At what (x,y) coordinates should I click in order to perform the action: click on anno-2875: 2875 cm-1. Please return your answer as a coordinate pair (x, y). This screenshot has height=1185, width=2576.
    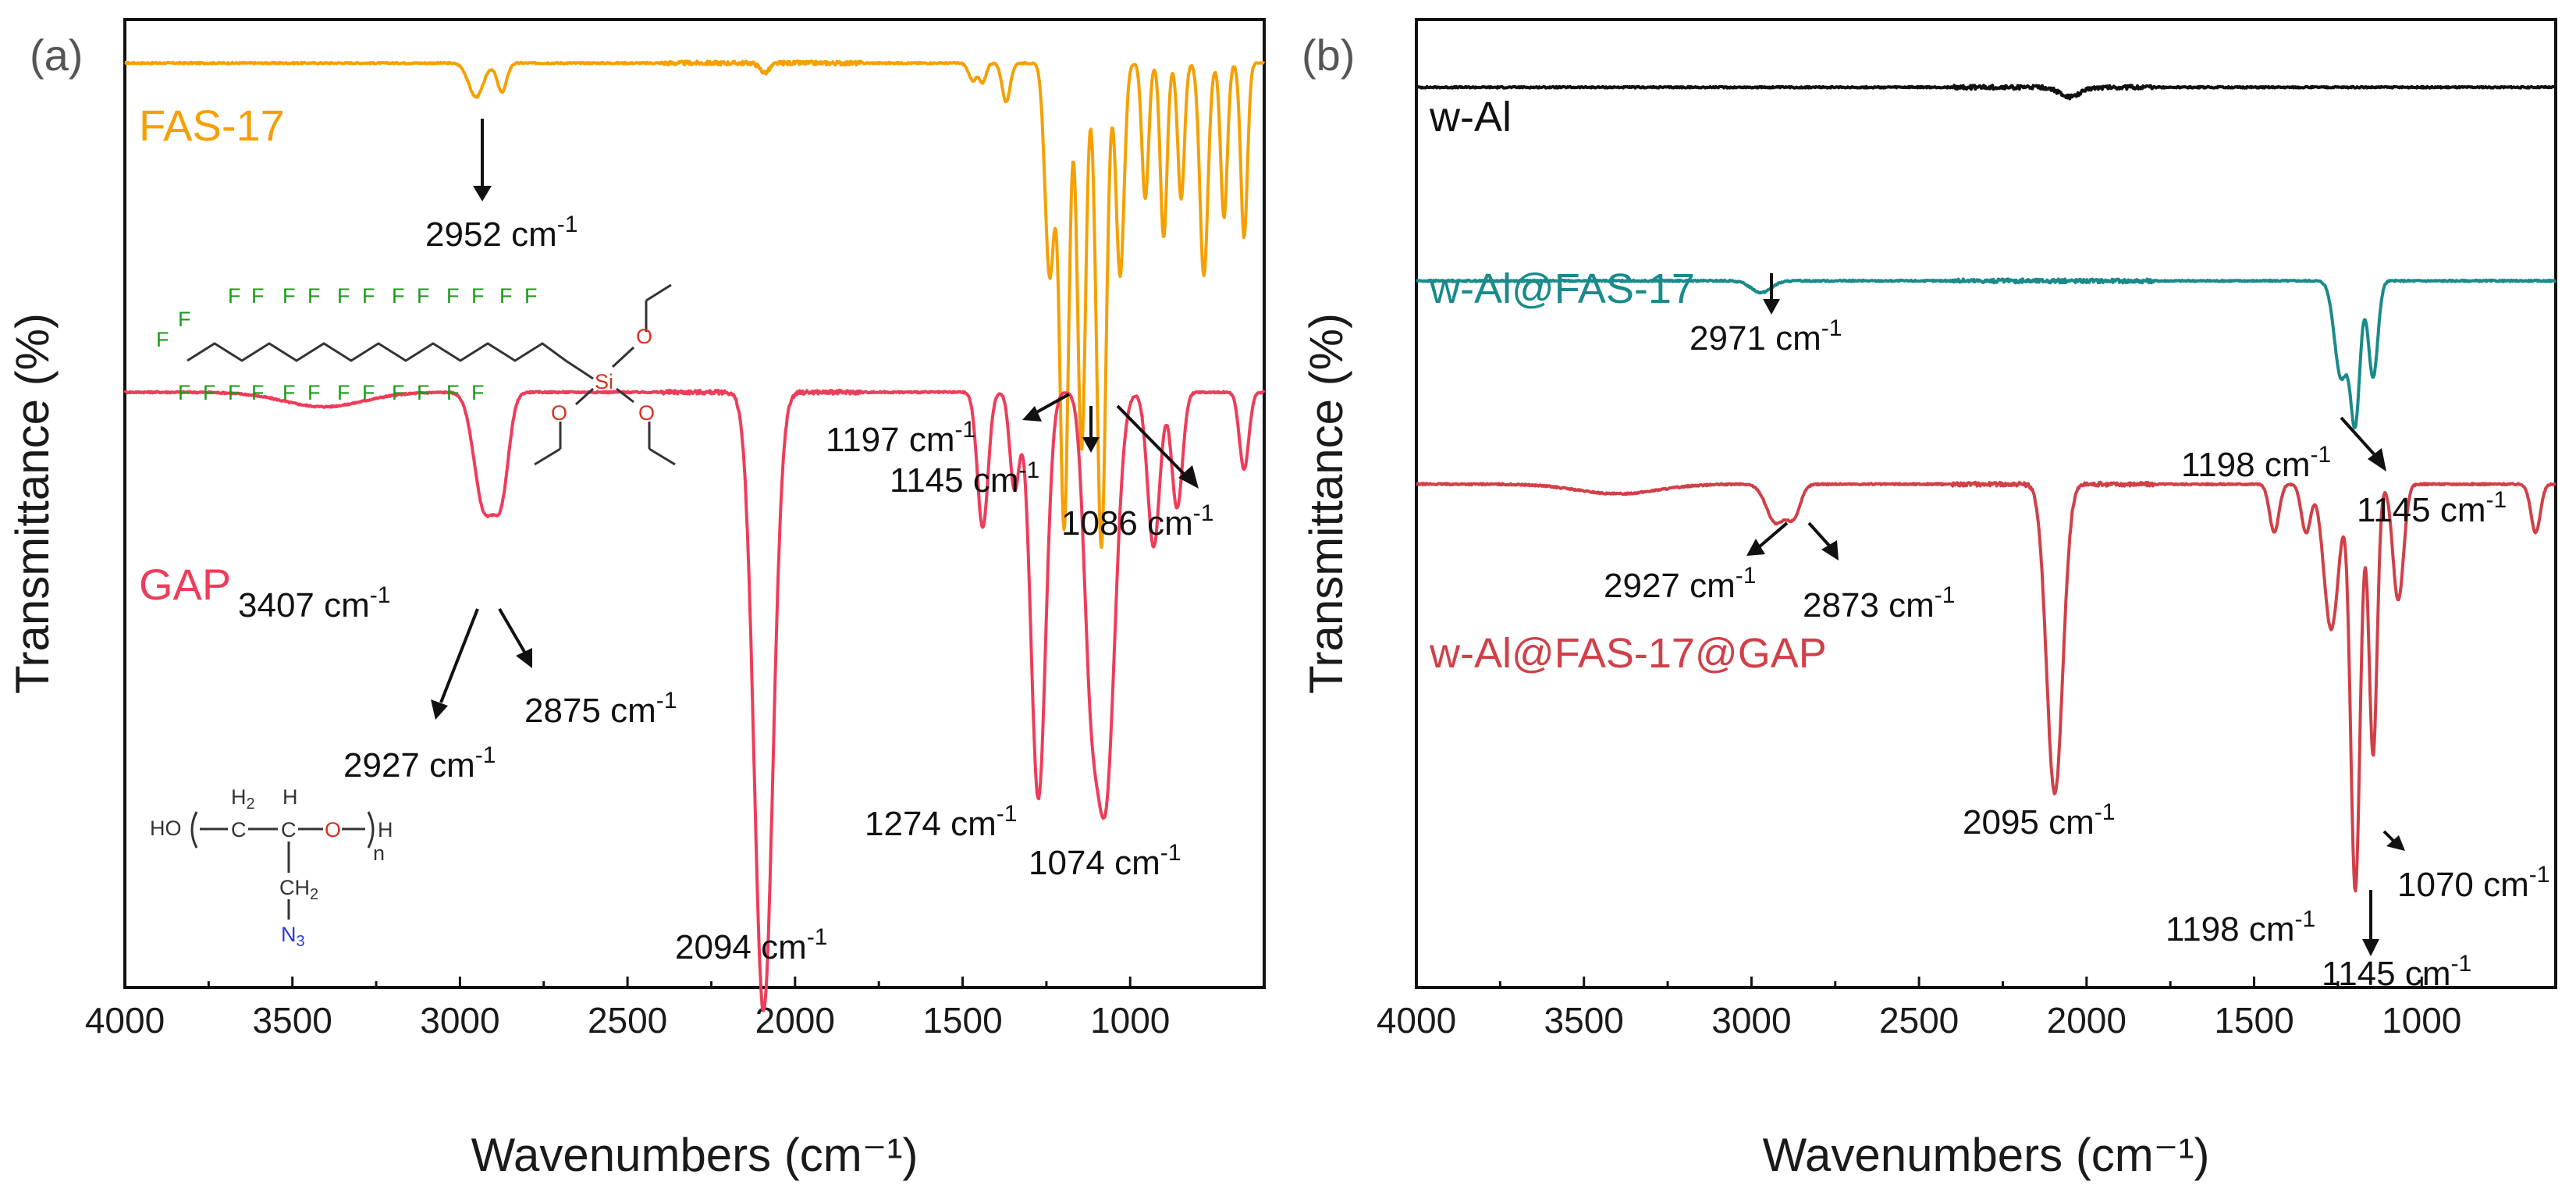
    Looking at the image, I should click on (601, 709).